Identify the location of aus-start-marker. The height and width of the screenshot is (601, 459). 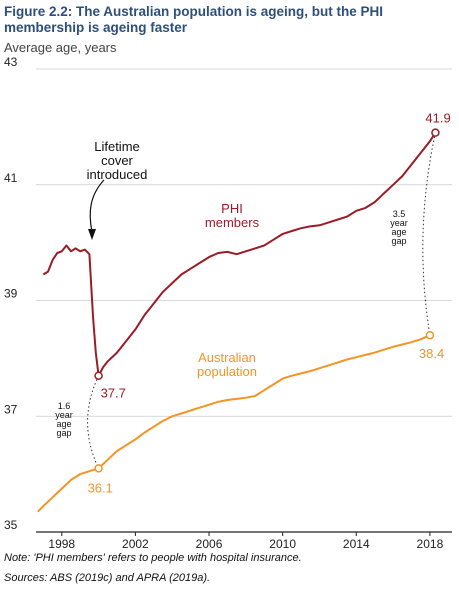
(98, 468).